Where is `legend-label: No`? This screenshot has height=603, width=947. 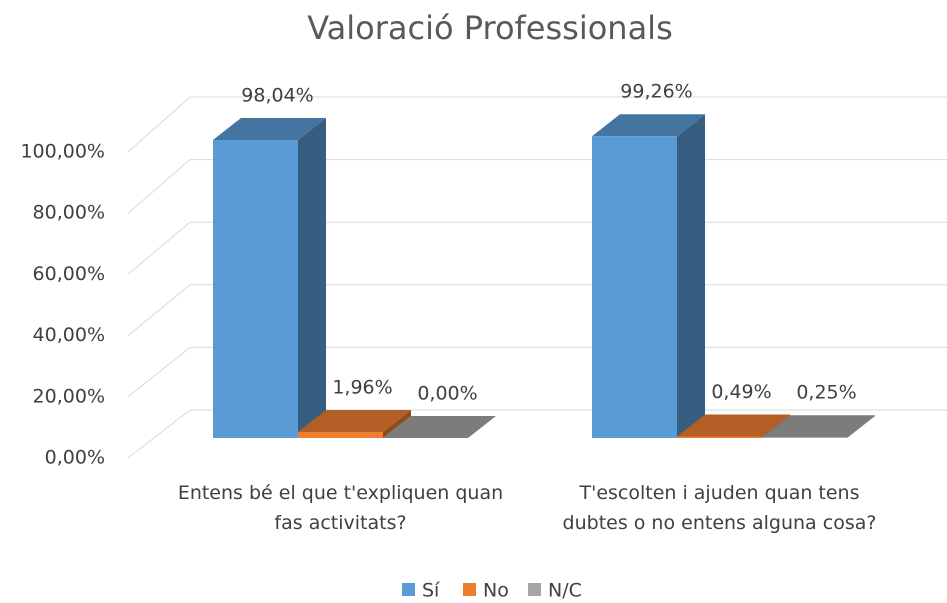
legend-label: No is located at coordinates (496, 591).